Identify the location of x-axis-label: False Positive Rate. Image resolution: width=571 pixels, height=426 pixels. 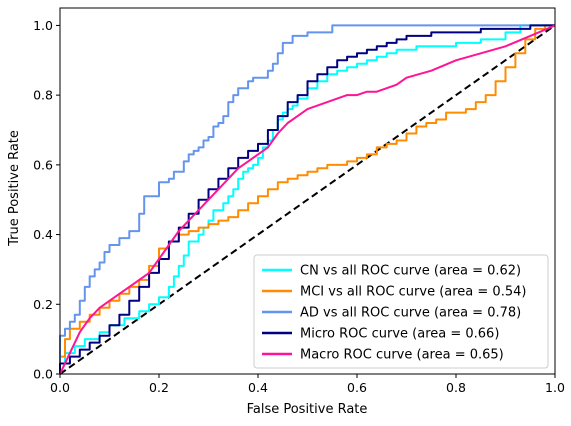
(307, 409).